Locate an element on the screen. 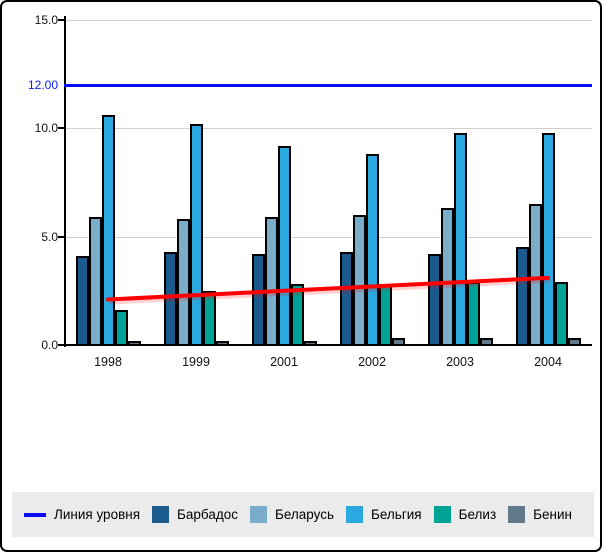  x-axis-line is located at coordinates (328, 345).